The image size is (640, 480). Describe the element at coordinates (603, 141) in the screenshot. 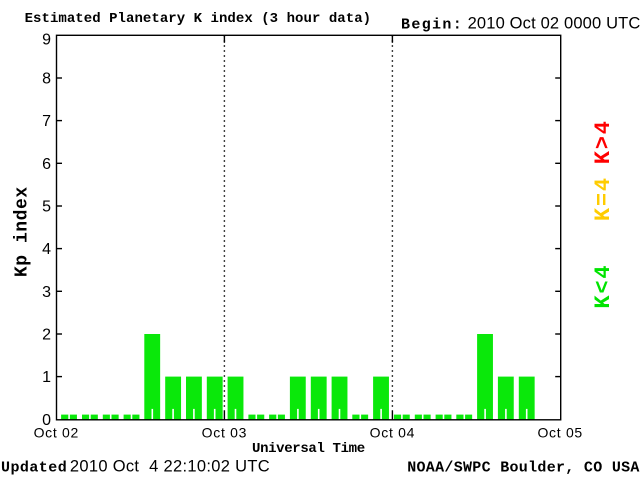

I see `svg-text: K>4` at that location.